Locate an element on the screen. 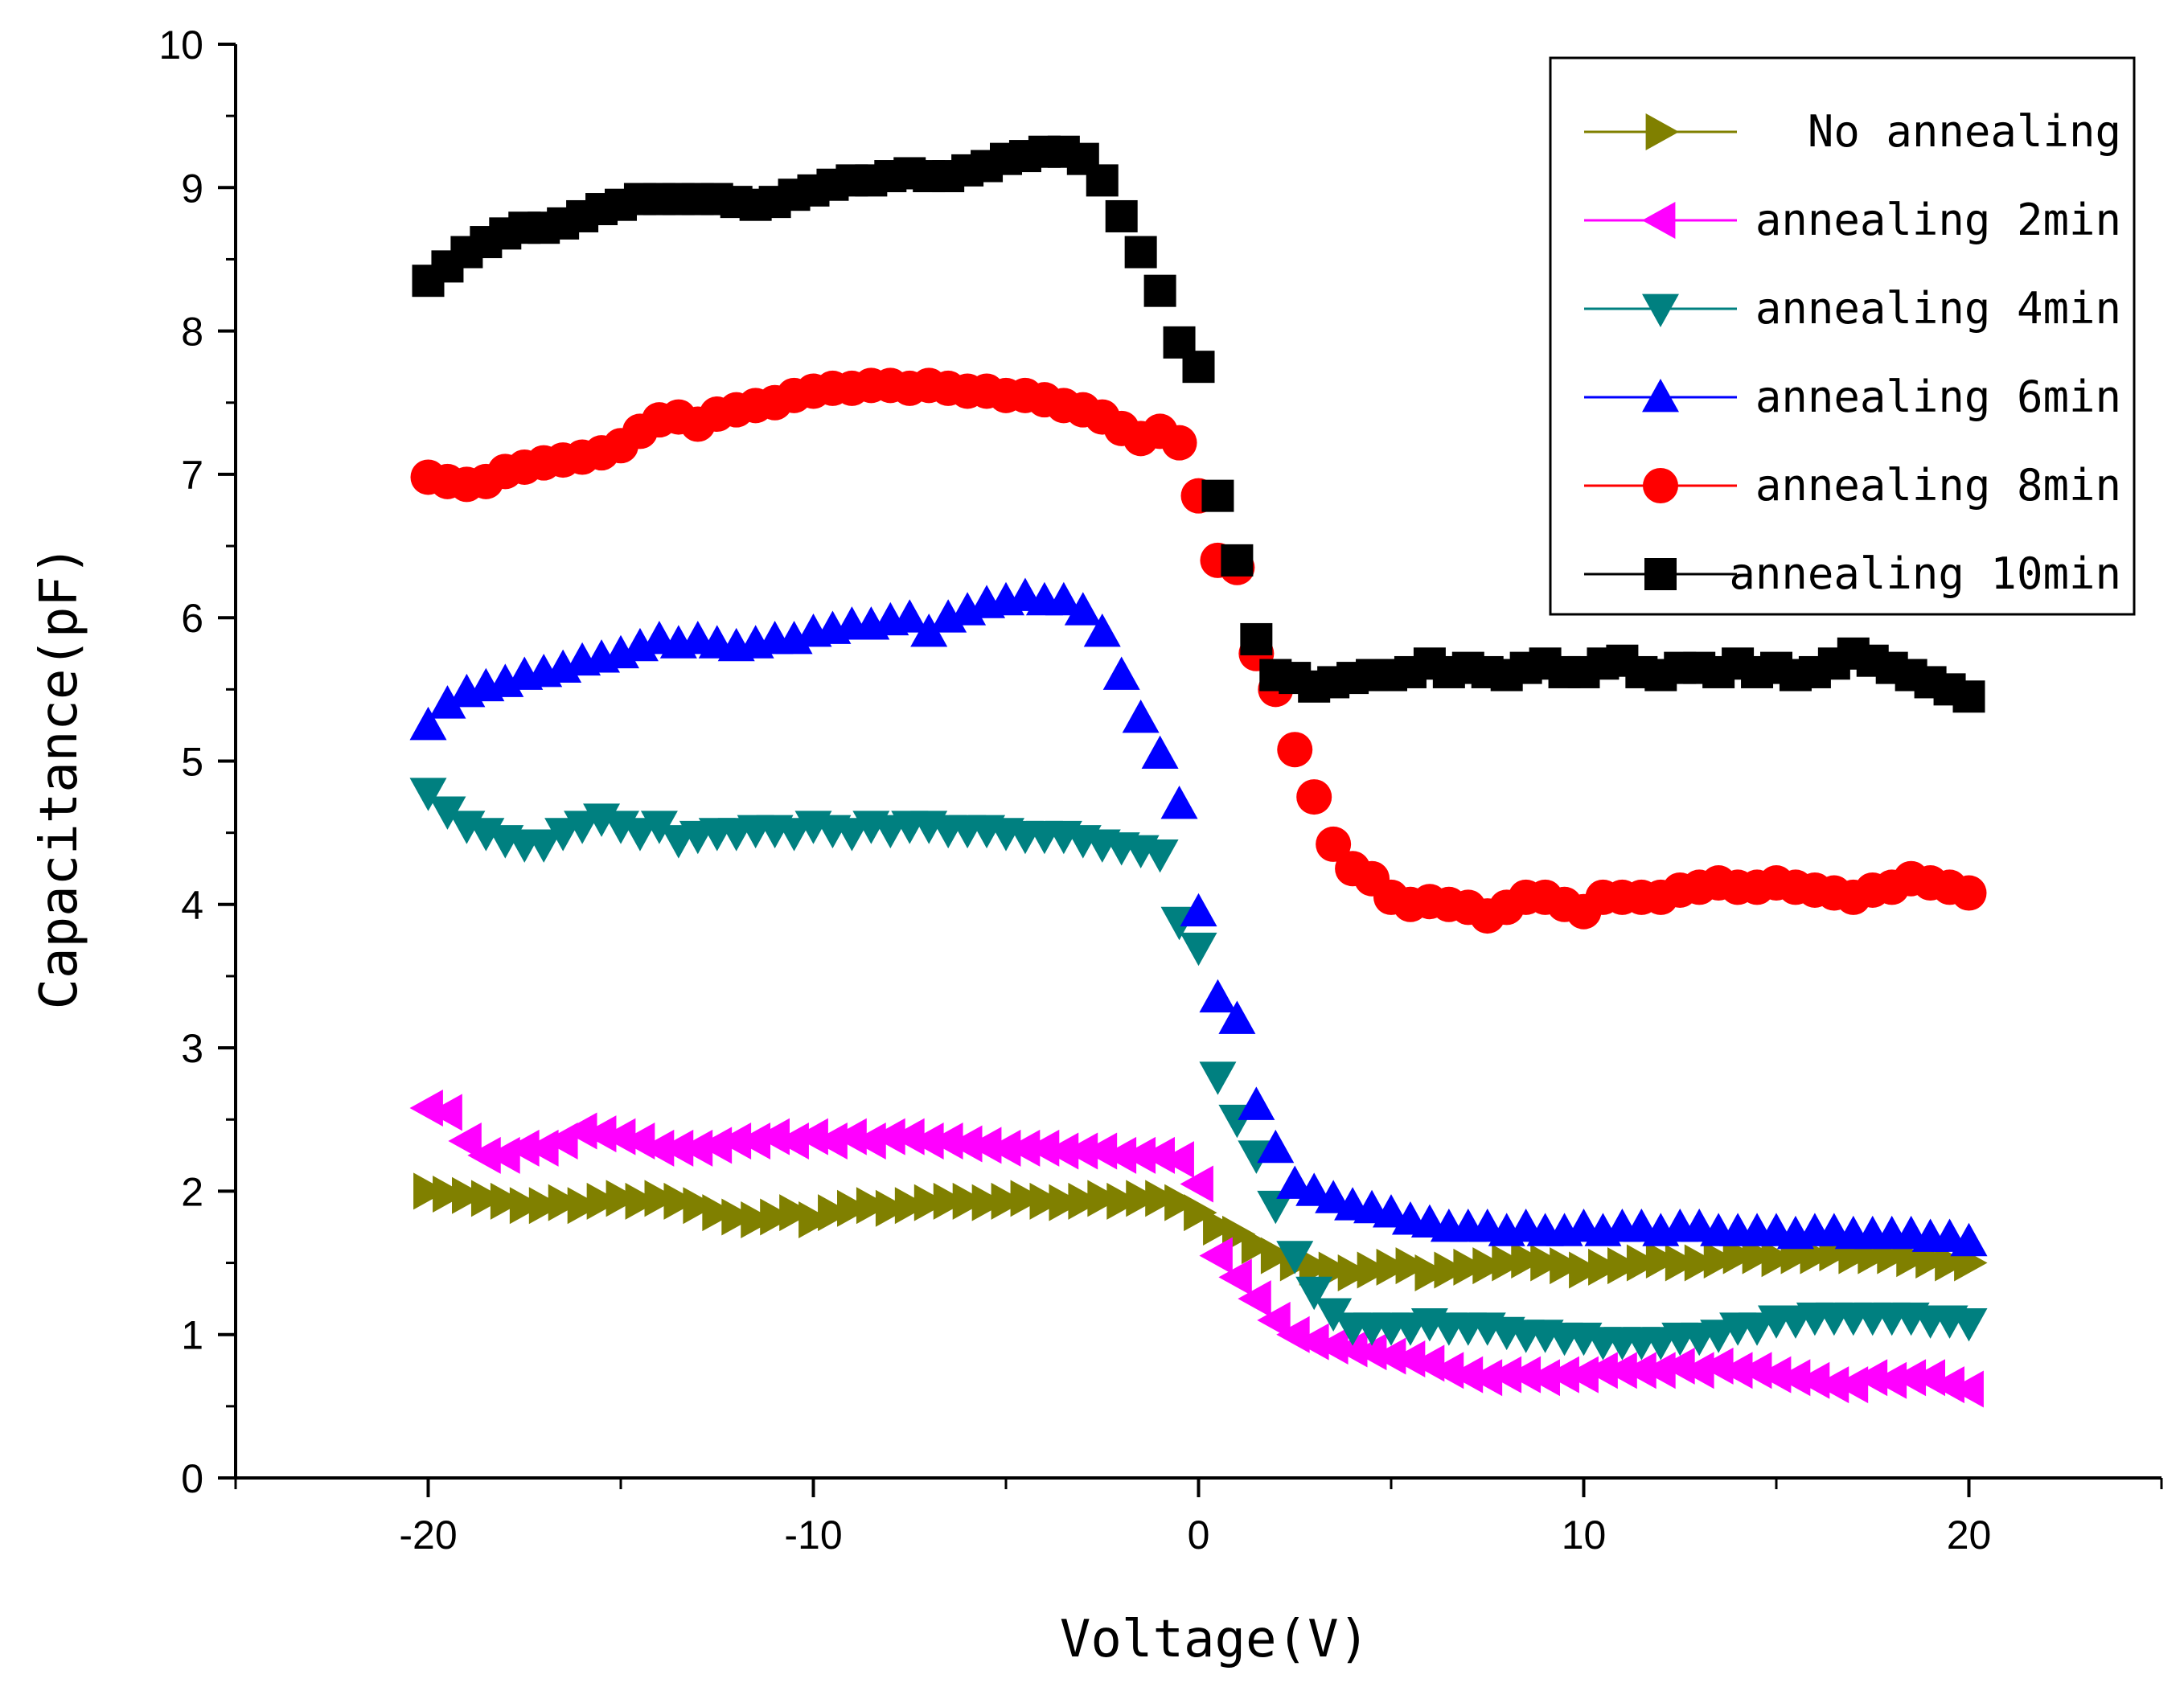 Image resolution: width=2184 pixels, height=1687 pixels. y-tick-label: 3 is located at coordinates (192, 1048).